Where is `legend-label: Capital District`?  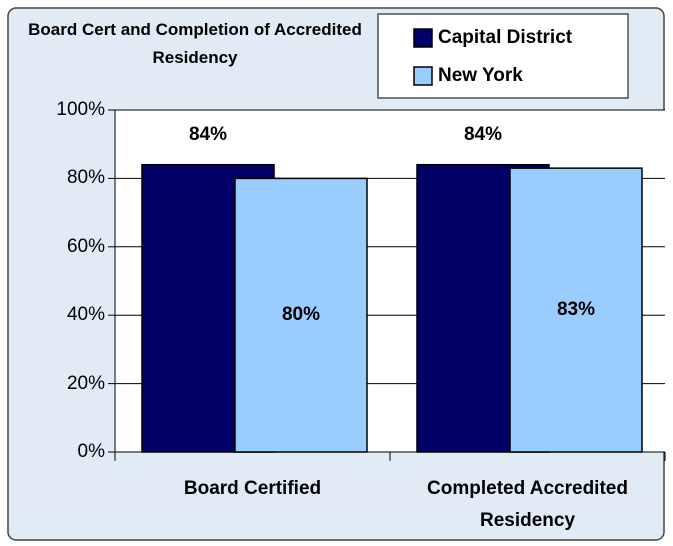
legend-label: Capital District is located at coordinates (505, 37).